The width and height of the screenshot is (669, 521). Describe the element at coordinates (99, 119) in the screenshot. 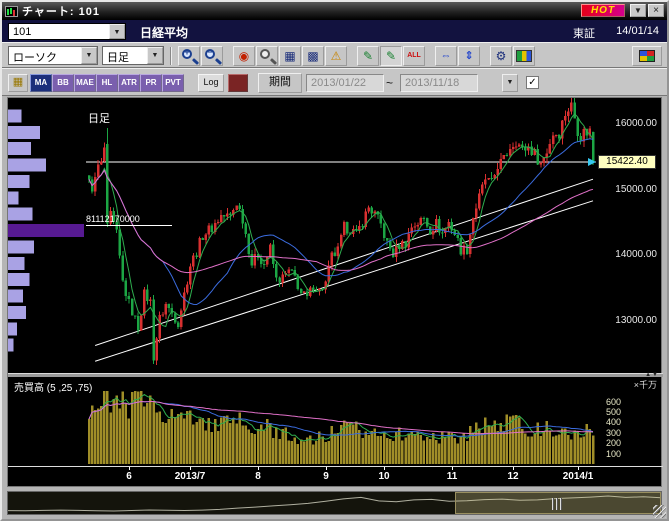

I see `panel-timeframe-label: 日足` at that location.